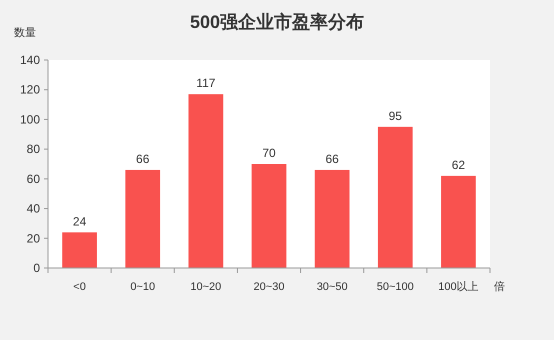  I want to click on y-tick-label: 140, so click(30, 60).